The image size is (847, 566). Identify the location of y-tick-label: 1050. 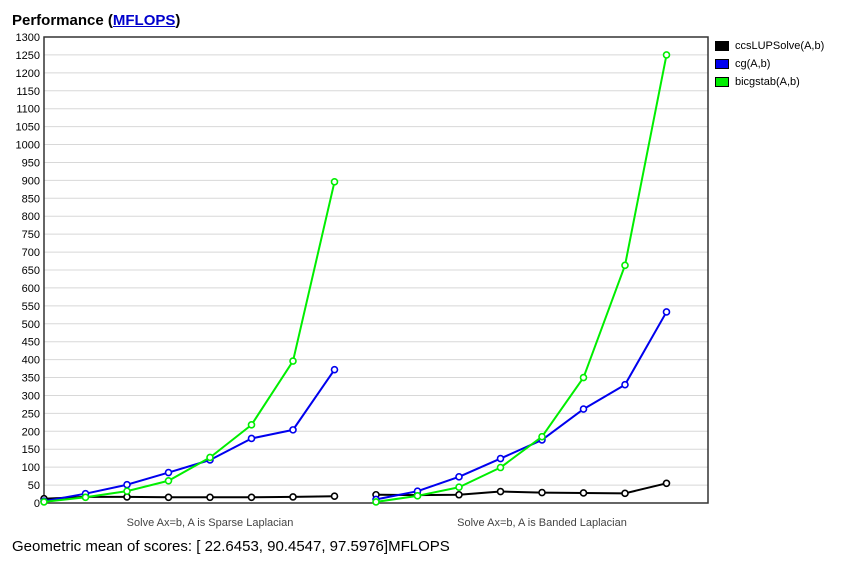
(28, 128).